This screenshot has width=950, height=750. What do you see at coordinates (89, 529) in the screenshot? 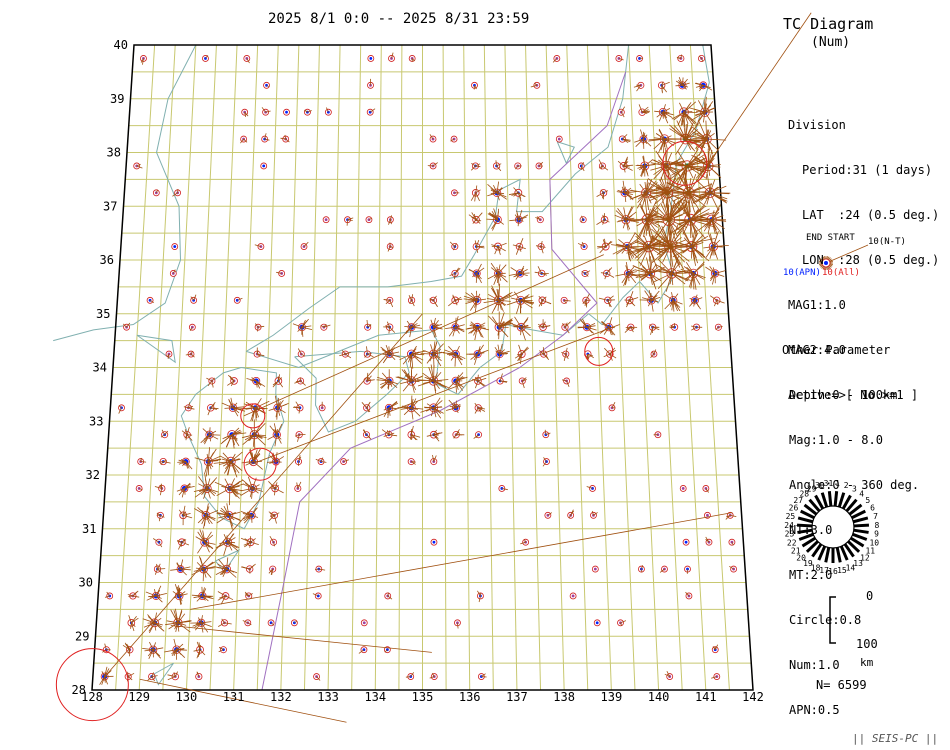
I see `lat-tick-label: 31` at bounding box center [89, 529].